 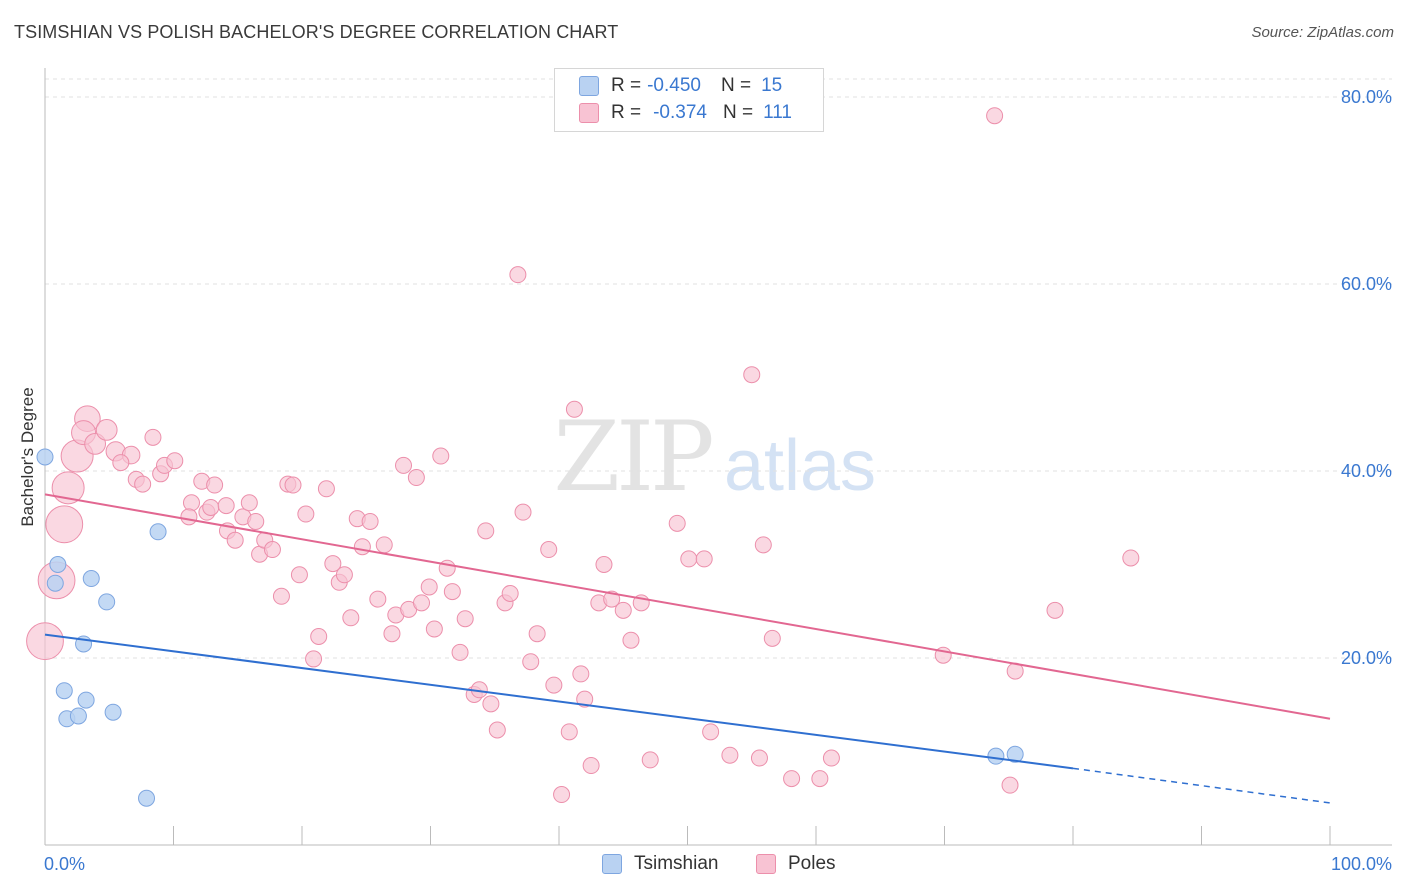 I want to click on watermark-atlas: atlas, so click(x=800, y=466).